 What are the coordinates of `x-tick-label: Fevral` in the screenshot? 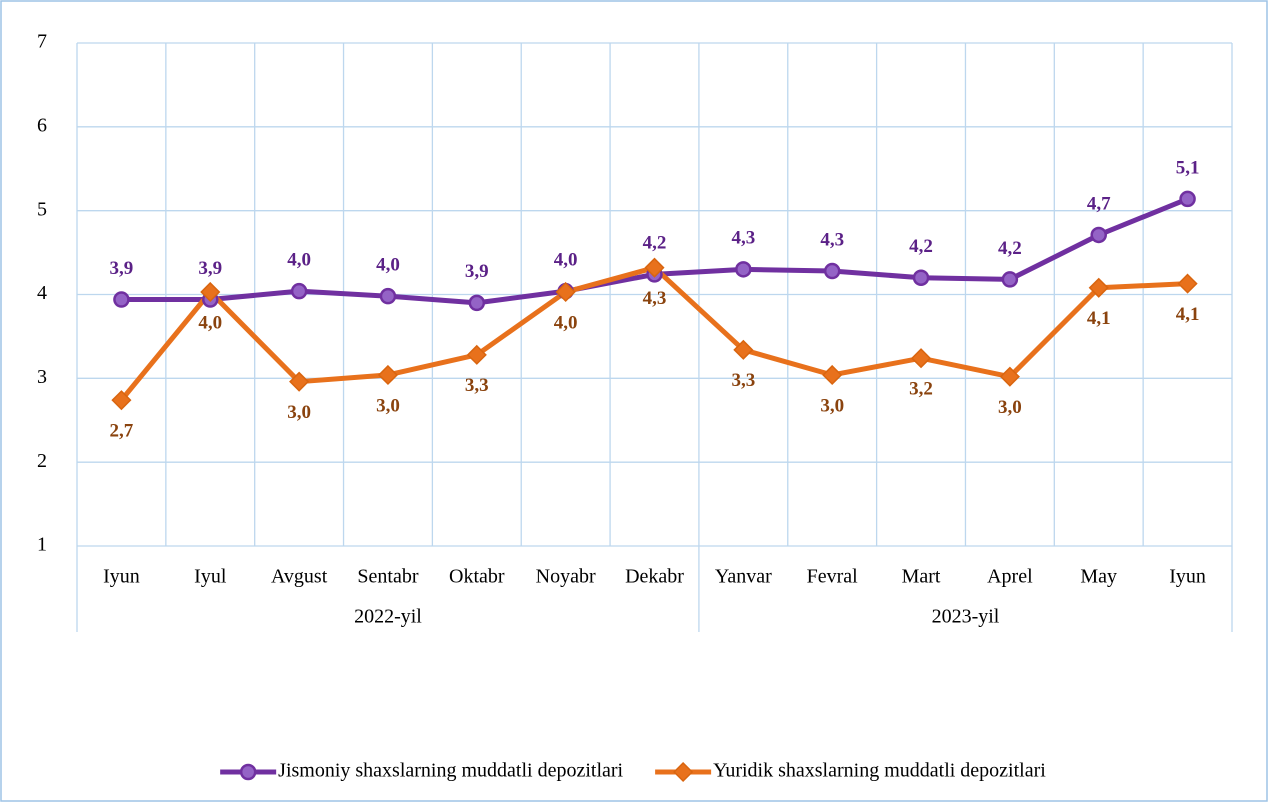 It's located at (833, 577).